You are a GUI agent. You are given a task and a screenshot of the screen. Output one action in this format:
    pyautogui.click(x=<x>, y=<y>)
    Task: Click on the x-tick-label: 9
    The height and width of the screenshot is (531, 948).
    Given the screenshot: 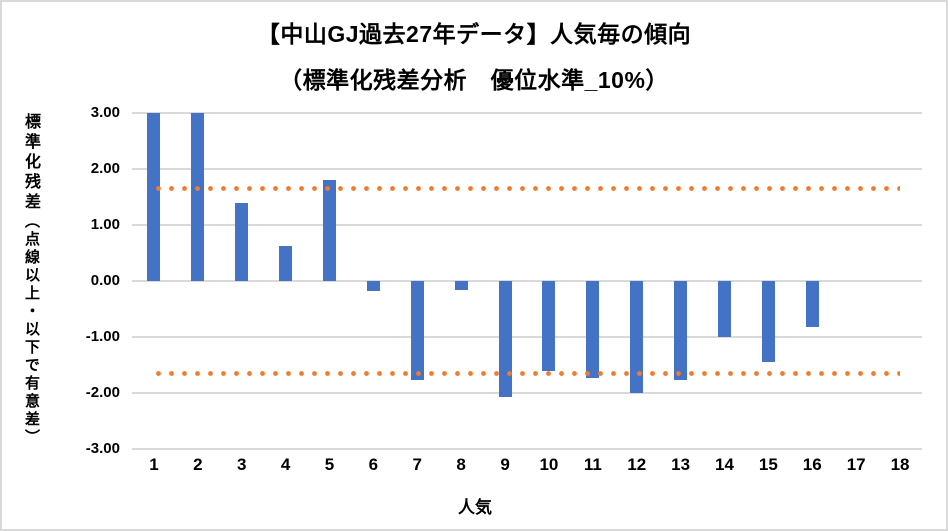 What is the action you would take?
    pyautogui.click(x=505, y=464)
    